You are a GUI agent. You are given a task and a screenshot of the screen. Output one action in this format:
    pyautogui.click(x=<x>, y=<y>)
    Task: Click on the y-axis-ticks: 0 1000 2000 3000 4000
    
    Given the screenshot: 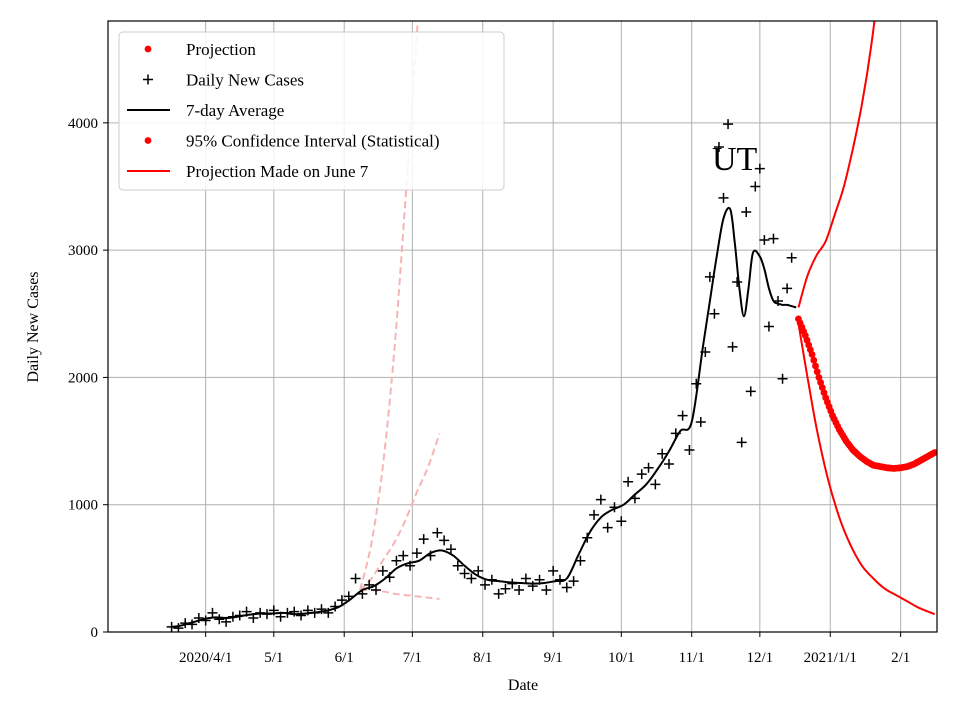 What is the action you would take?
    pyautogui.click(x=88, y=378)
    